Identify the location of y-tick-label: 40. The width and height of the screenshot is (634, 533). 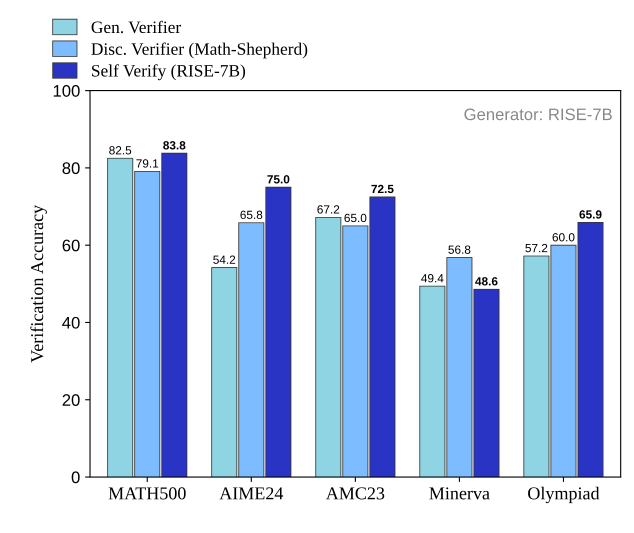
(71, 322).